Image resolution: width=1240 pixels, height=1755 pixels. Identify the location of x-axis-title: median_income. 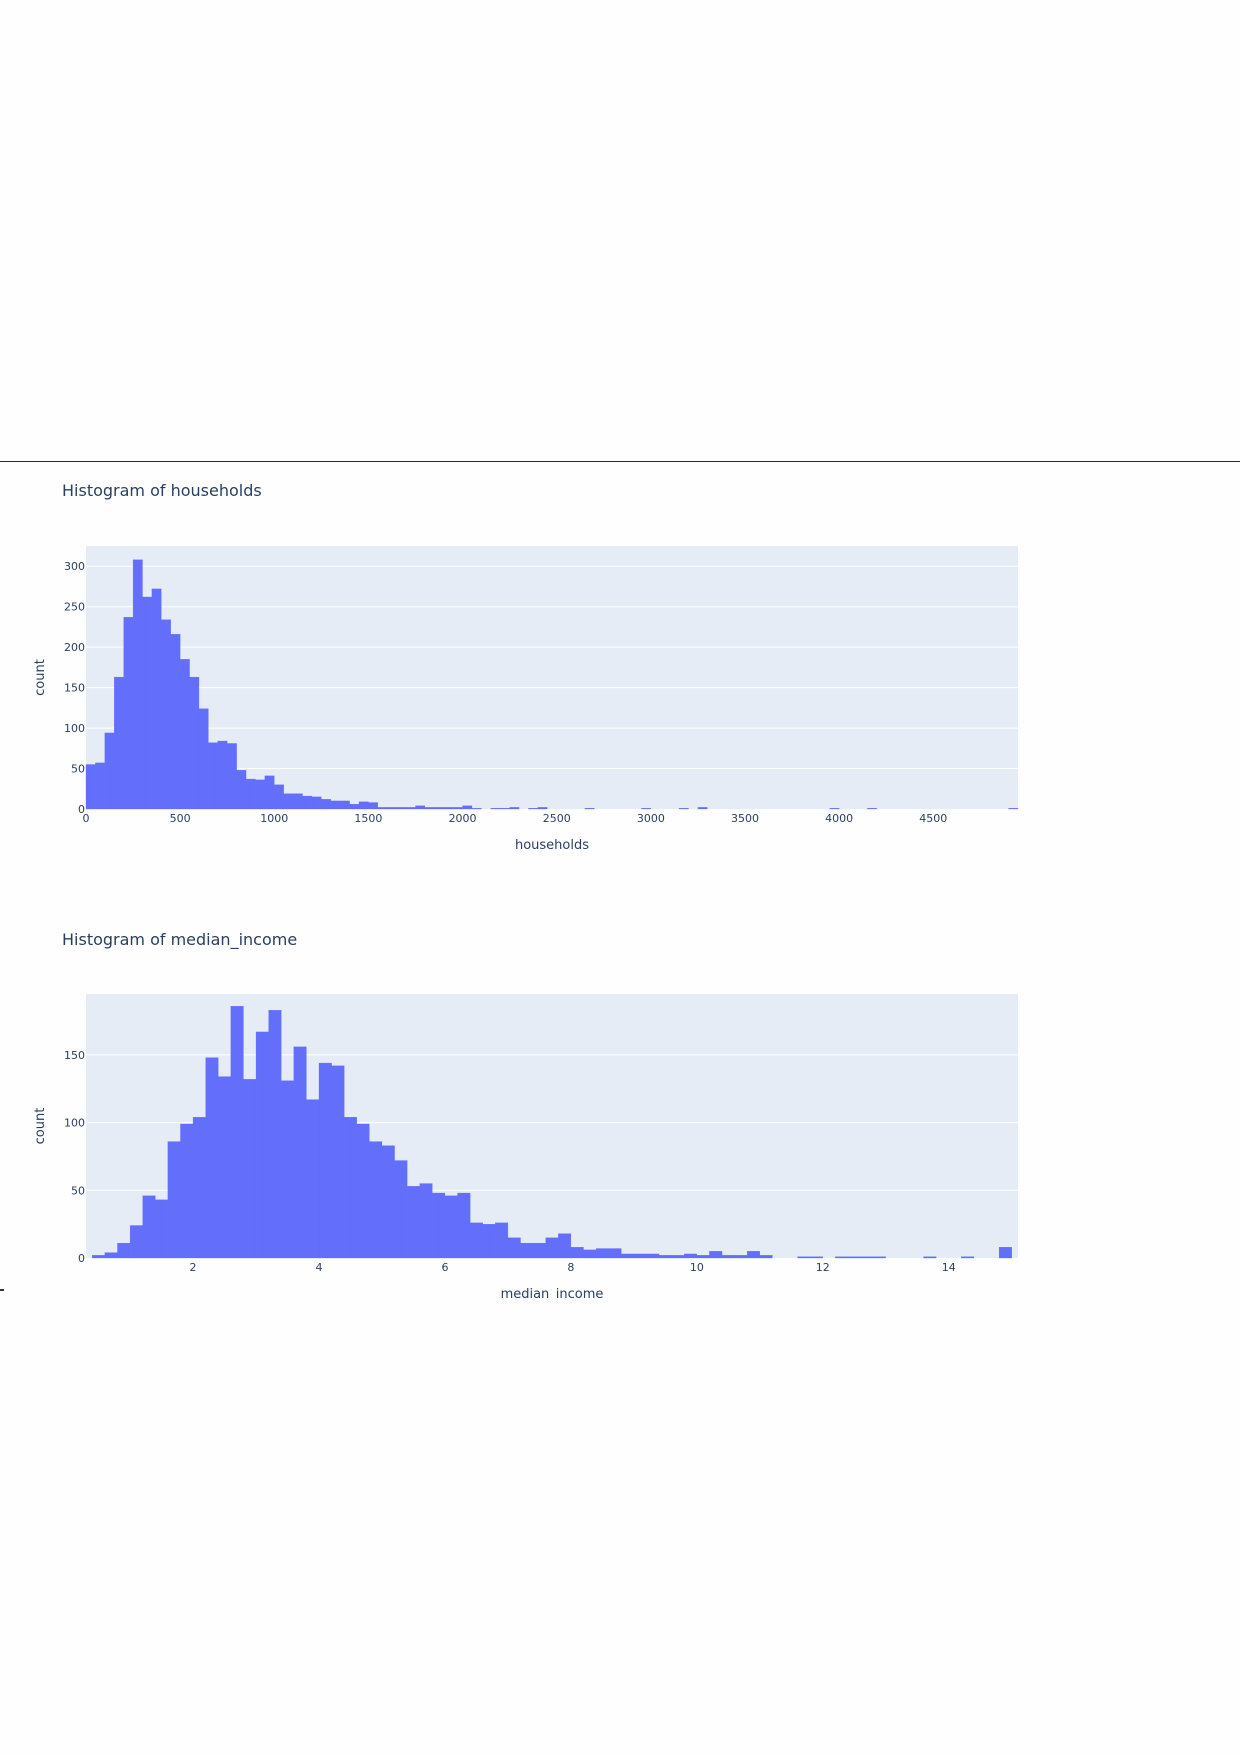
(552, 1293).